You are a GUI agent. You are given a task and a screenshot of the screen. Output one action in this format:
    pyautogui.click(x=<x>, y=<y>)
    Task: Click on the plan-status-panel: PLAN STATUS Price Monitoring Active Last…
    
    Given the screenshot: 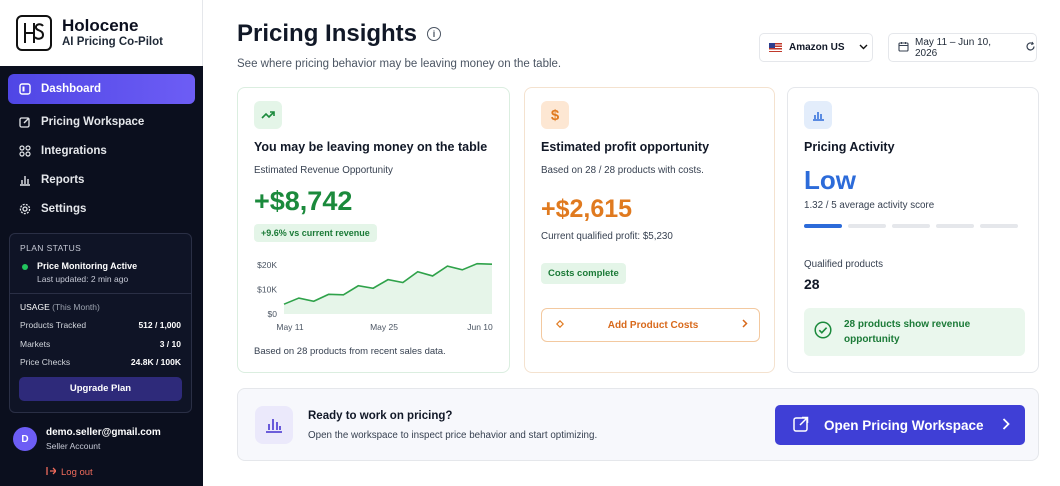 What is the action you would take?
    pyautogui.click(x=100, y=323)
    